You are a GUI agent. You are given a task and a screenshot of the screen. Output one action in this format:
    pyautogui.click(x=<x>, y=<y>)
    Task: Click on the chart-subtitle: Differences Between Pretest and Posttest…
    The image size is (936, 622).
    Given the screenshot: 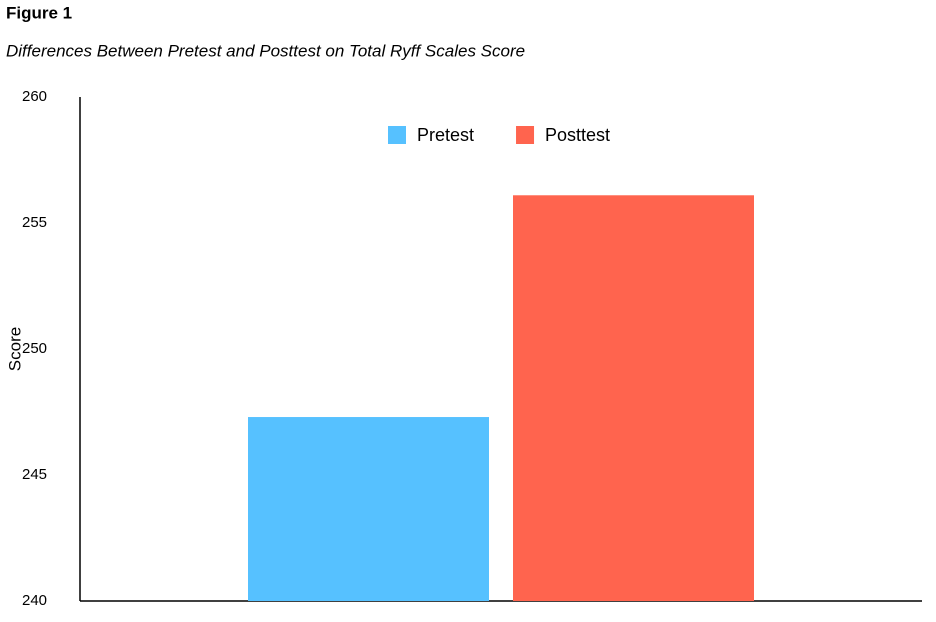 What is the action you would take?
    pyautogui.click(x=265, y=50)
    